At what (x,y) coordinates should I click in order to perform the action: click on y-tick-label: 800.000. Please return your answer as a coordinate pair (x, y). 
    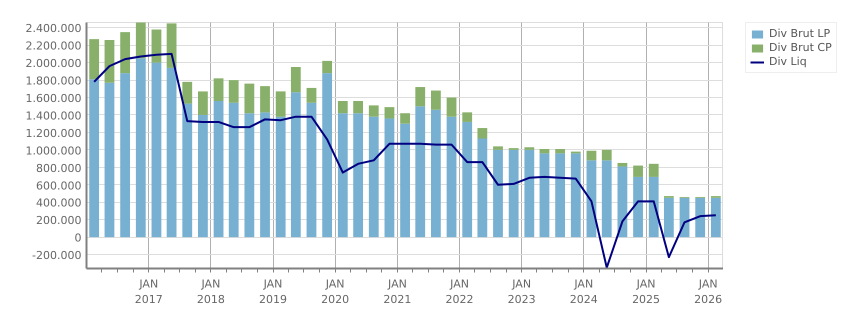
    Looking at the image, I should click on (59, 168).